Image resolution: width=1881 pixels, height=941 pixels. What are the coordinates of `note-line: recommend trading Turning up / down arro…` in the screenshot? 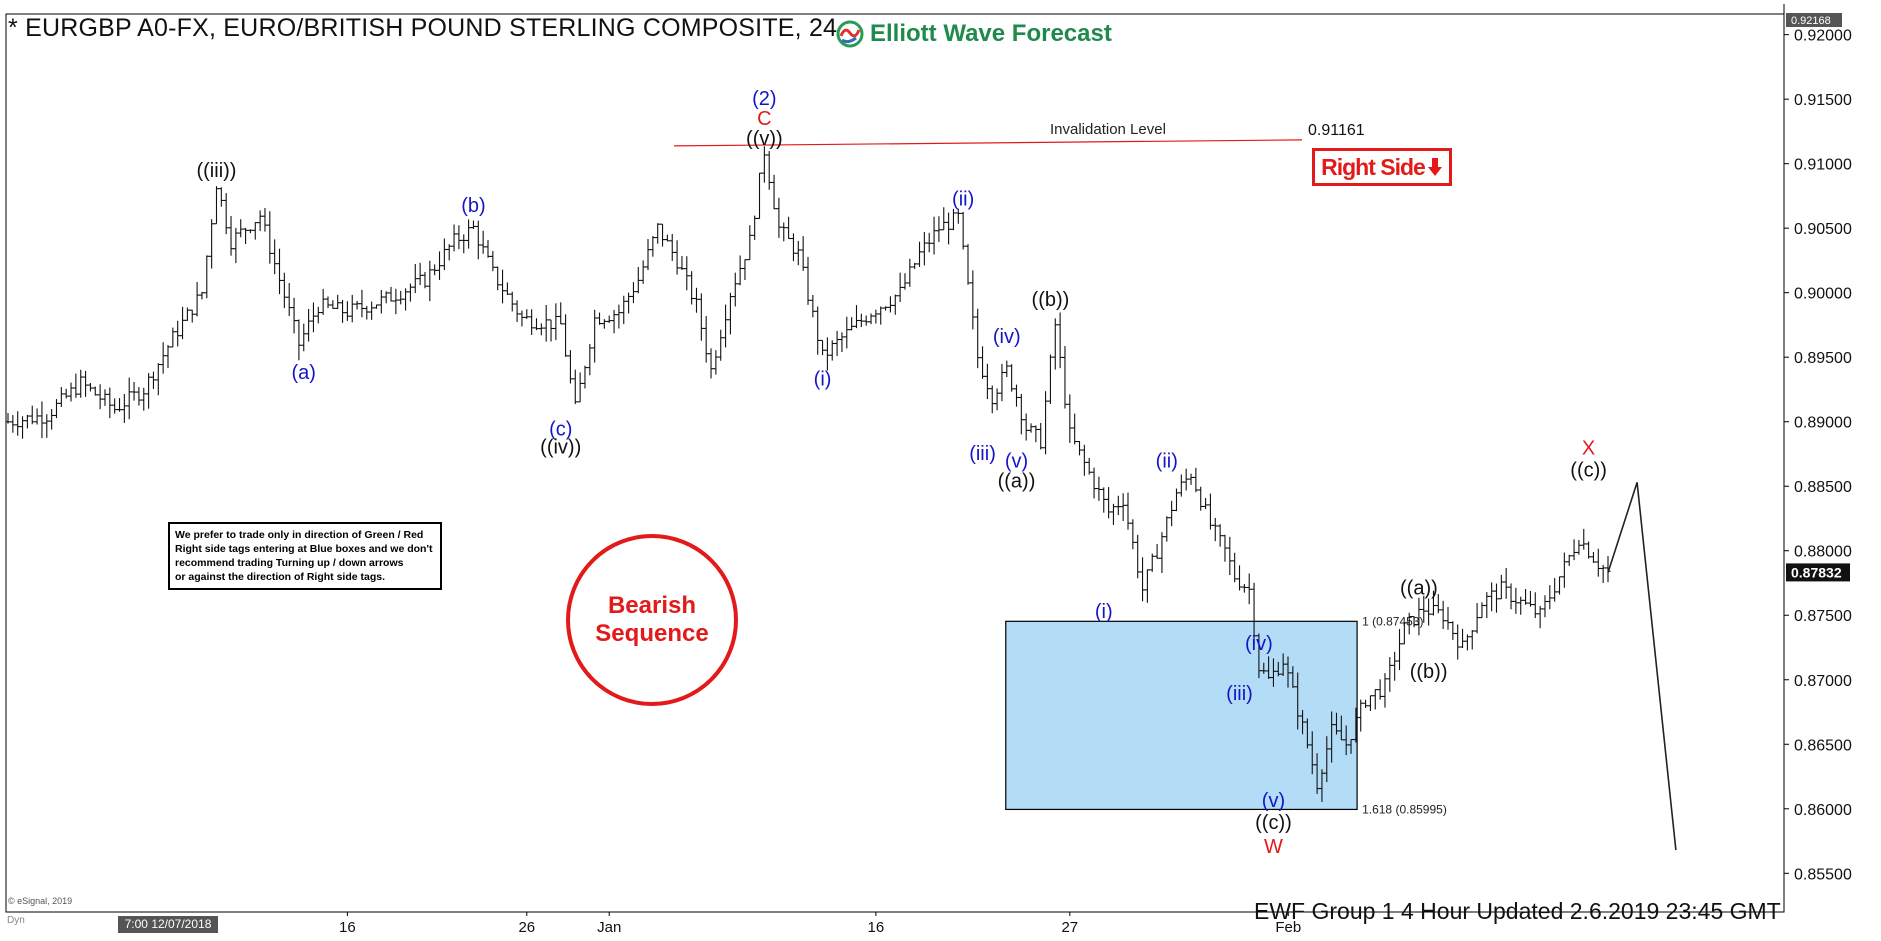 It's located at (289, 563).